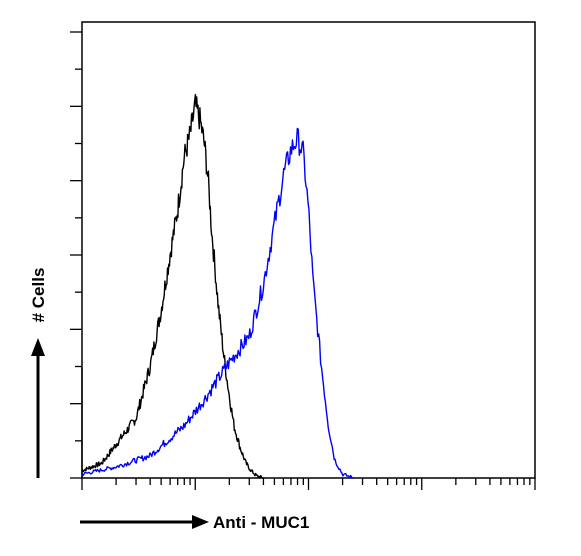 This screenshot has height=556, width=581. What do you see at coordinates (144, 522) in the screenshot?
I see `x-axis-arrow` at bounding box center [144, 522].